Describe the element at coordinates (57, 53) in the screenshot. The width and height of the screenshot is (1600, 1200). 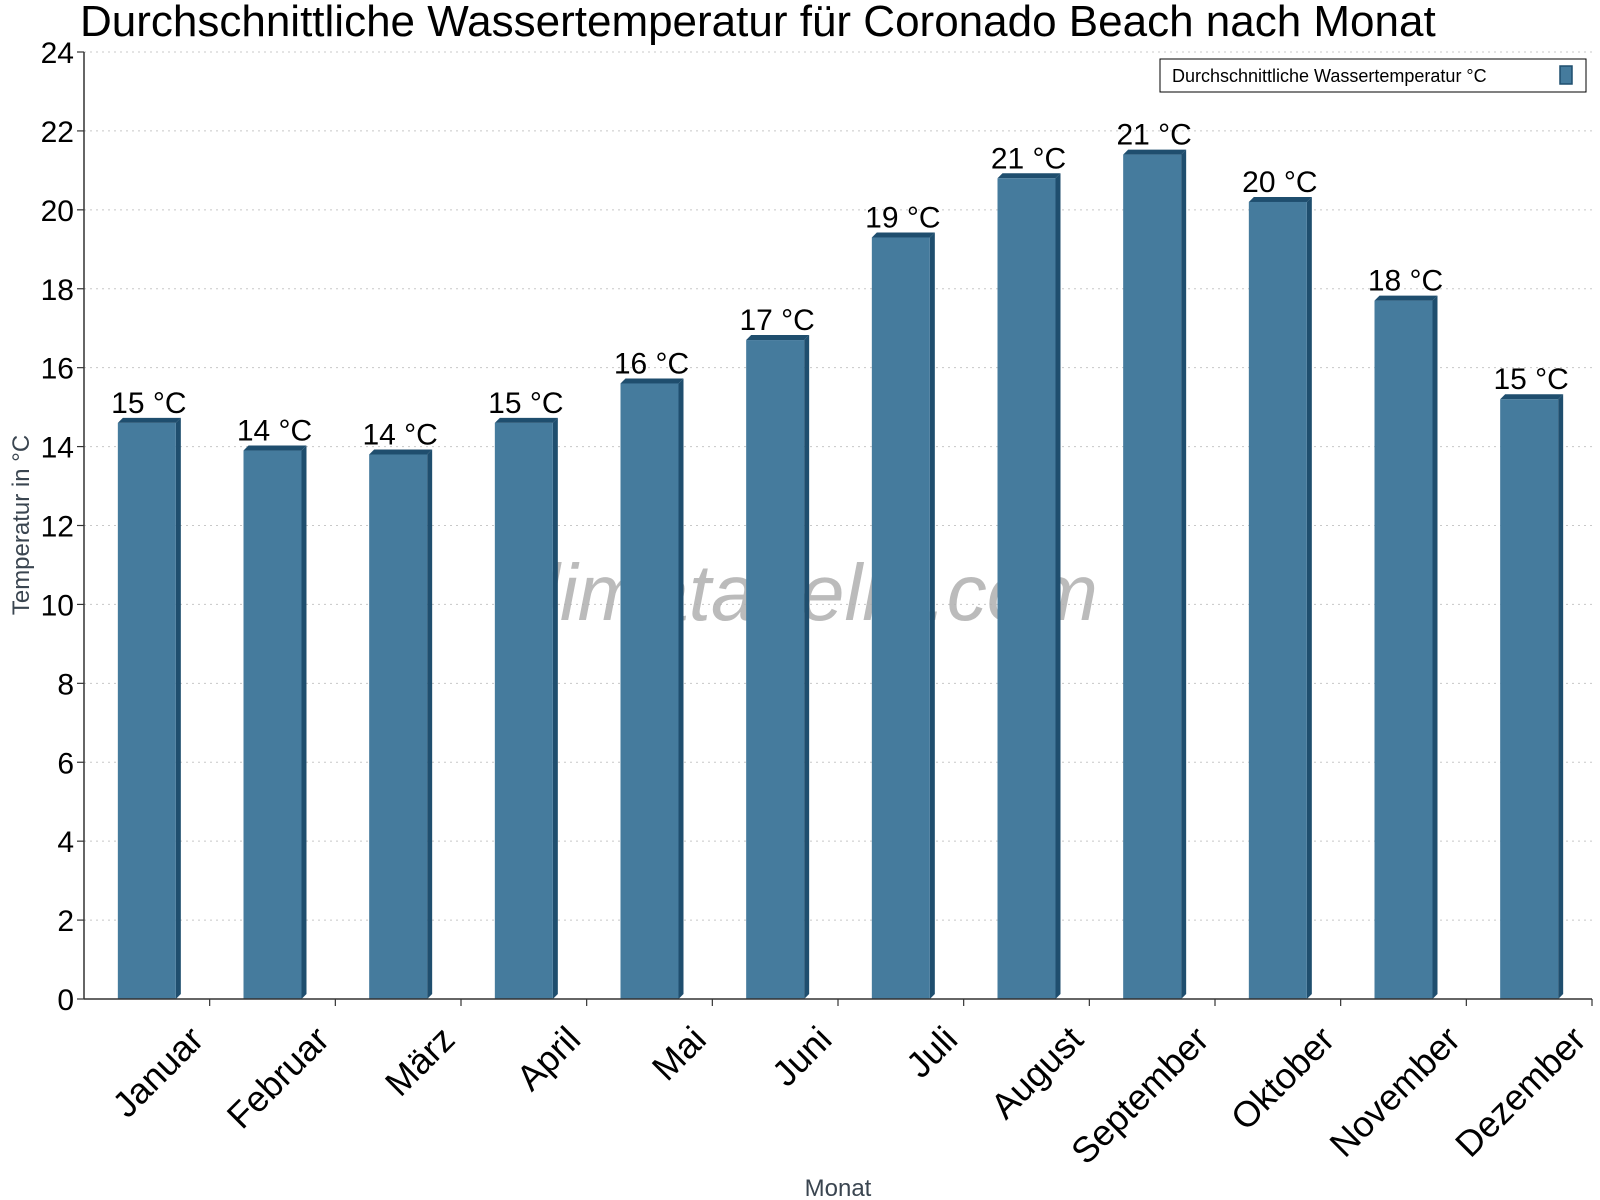
I see `y-tick-label: 24` at that location.